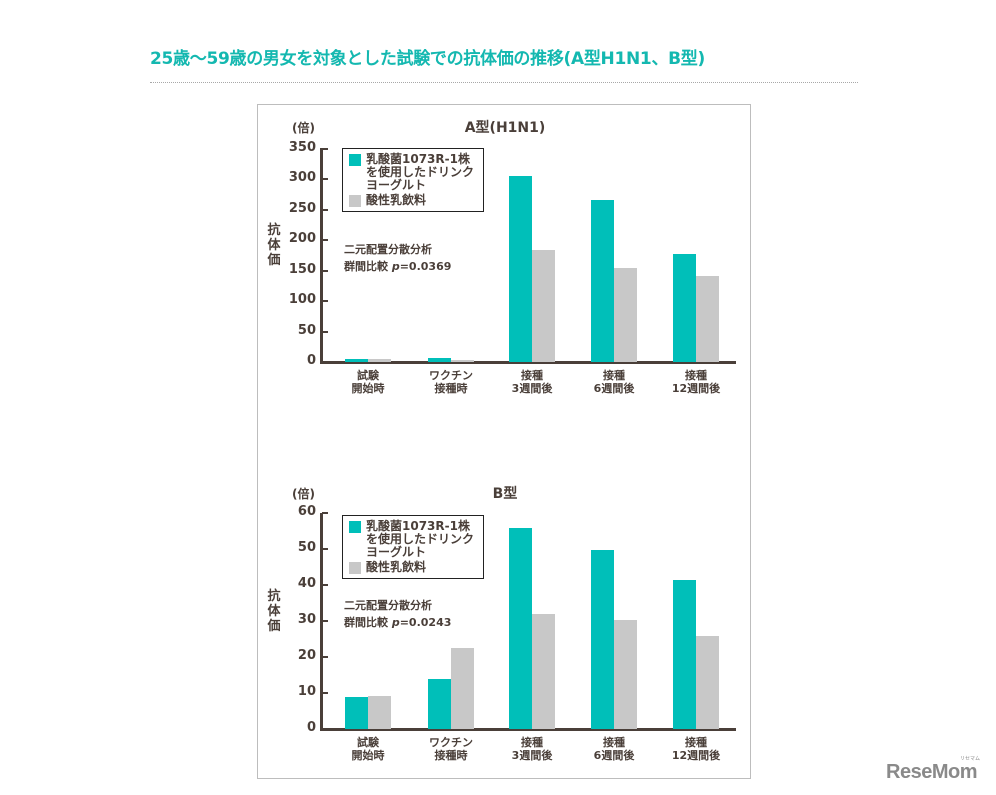 This screenshot has height=795, width=996. What do you see at coordinates (302, 147) in the screenshot?
I see `y-tick-label: 350` at bounding box center [302, 147].